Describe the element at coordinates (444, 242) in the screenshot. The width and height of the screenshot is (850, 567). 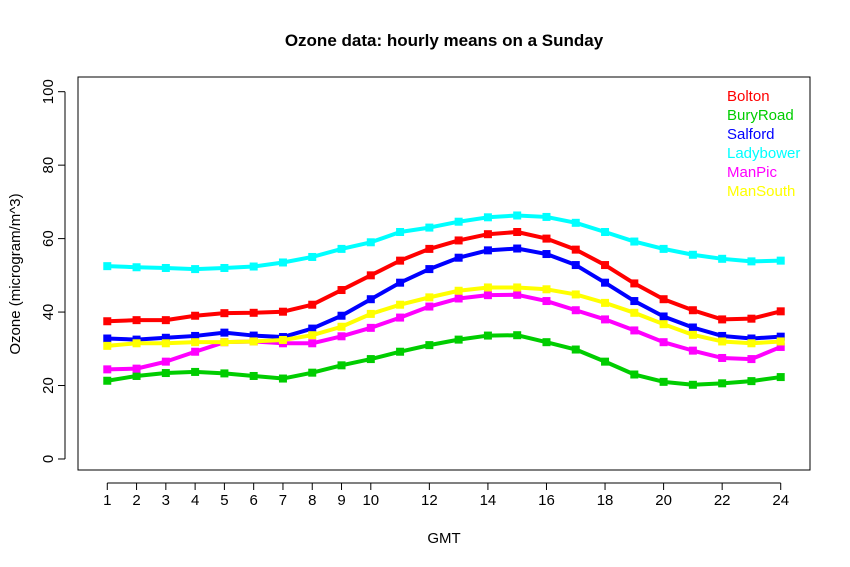
I see `series-ladybower` at that location.